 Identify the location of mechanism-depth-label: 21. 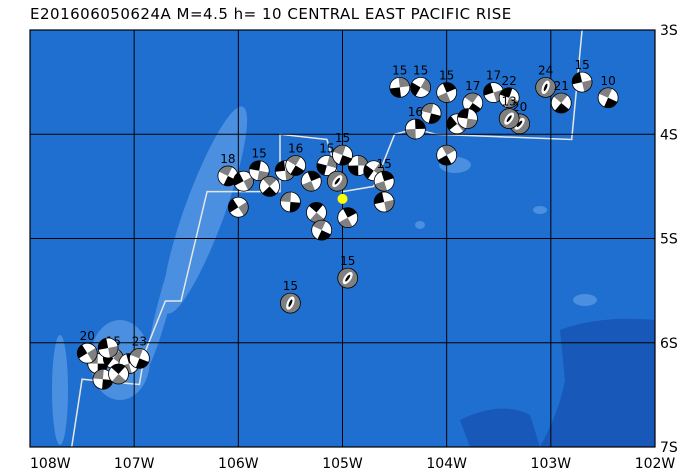
(561, 86).